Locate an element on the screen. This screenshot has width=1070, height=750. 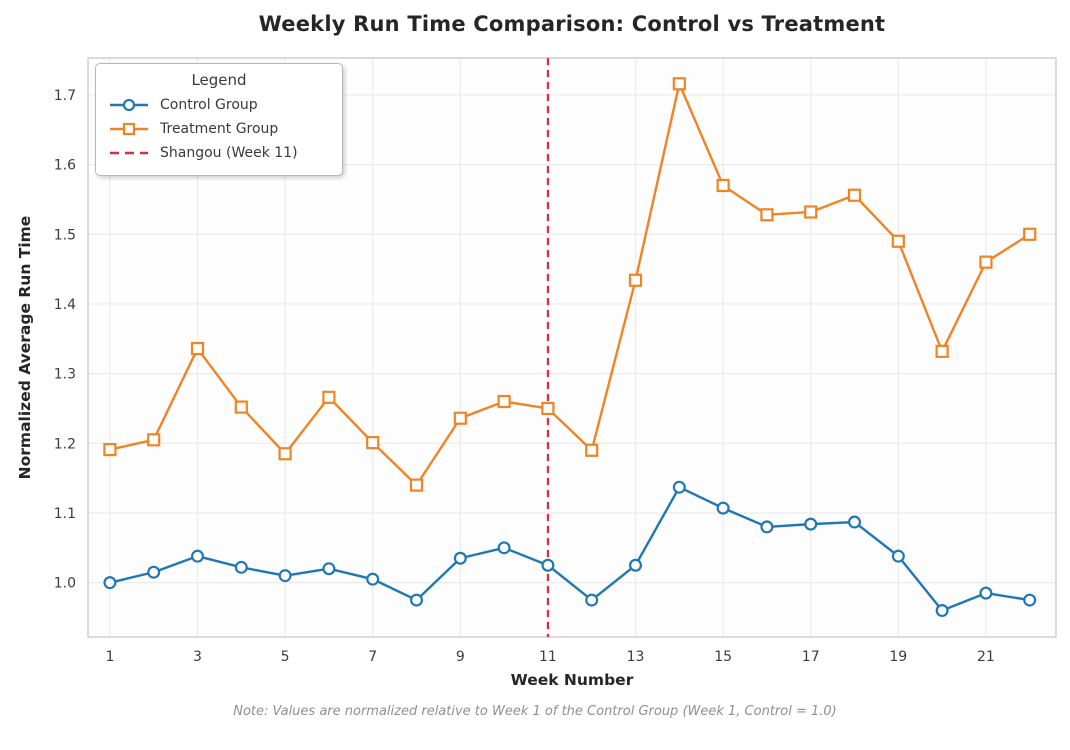
y-tick-label: 1.1 is located at coordinates (65, 514).